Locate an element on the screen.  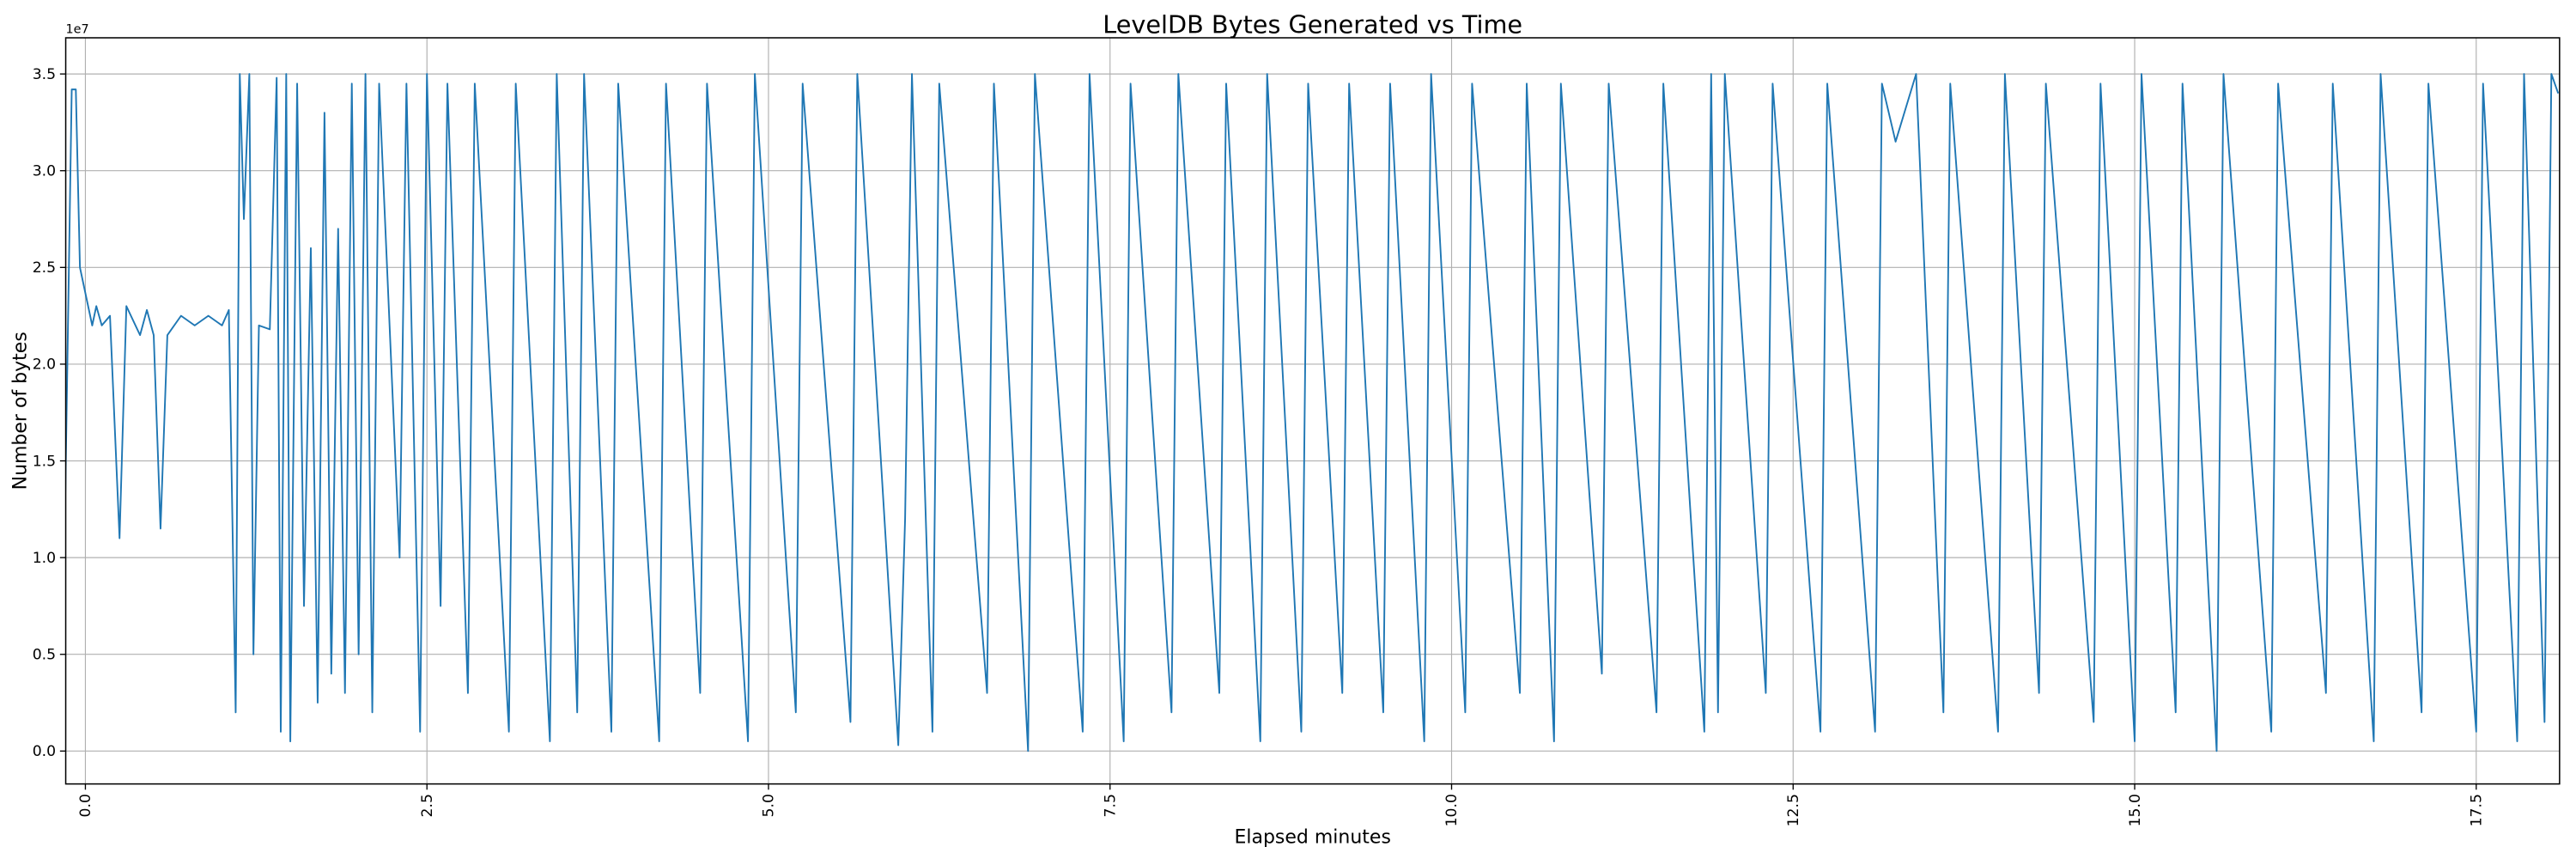
y-tick-label: 1.5 is located at coordinates (44, 462).